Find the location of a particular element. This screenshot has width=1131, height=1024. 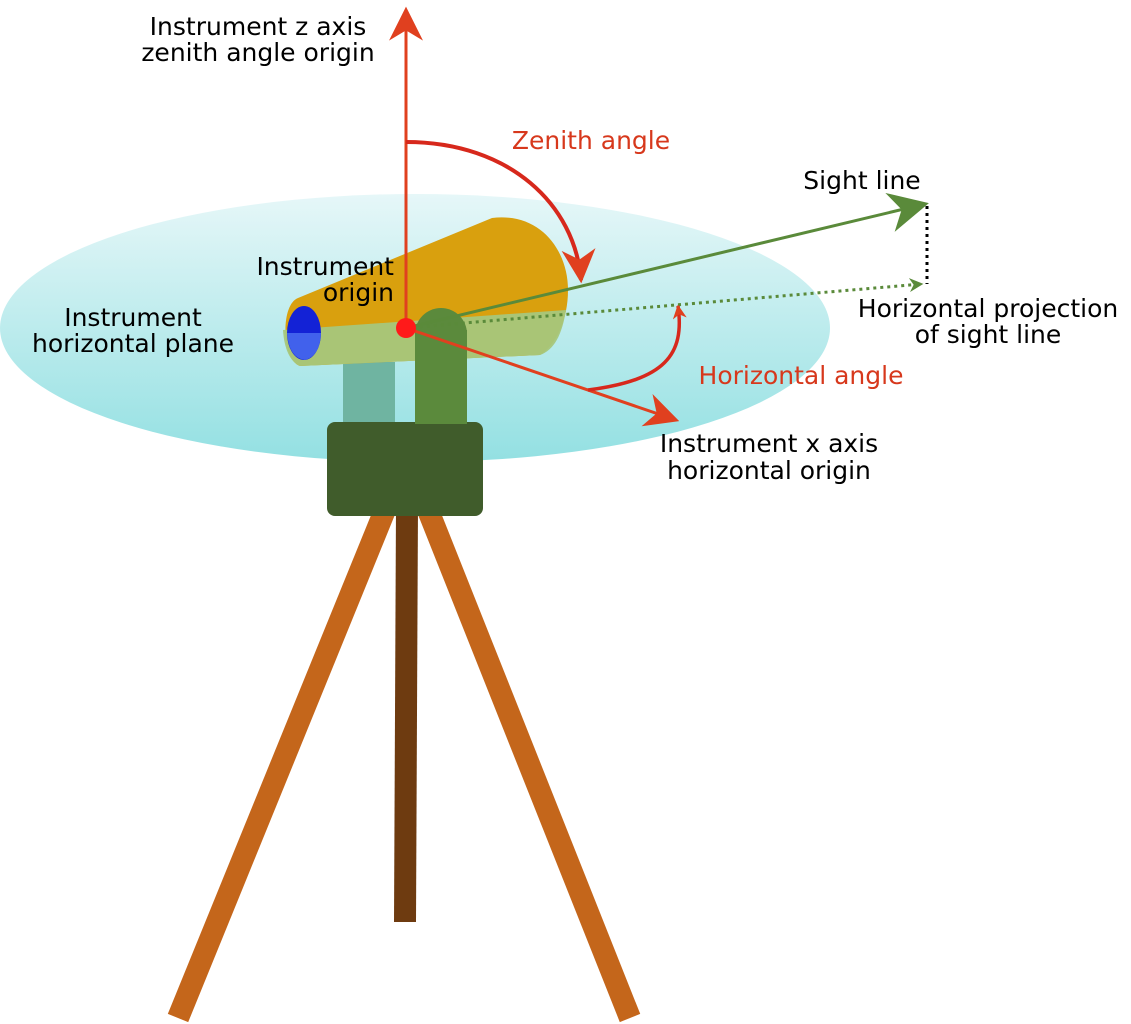

horizontal-projection-line is located at coordinates (664, 304).